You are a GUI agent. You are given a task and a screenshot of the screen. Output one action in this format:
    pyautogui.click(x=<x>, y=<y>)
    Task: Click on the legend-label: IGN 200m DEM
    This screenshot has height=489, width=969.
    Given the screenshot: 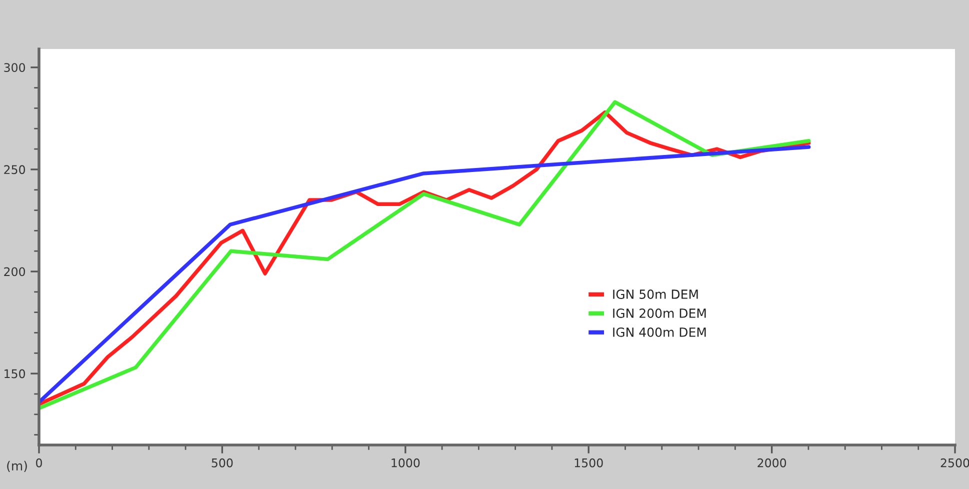 What is the action you would take?
    pyautogui.click(x=659, y=313)
    